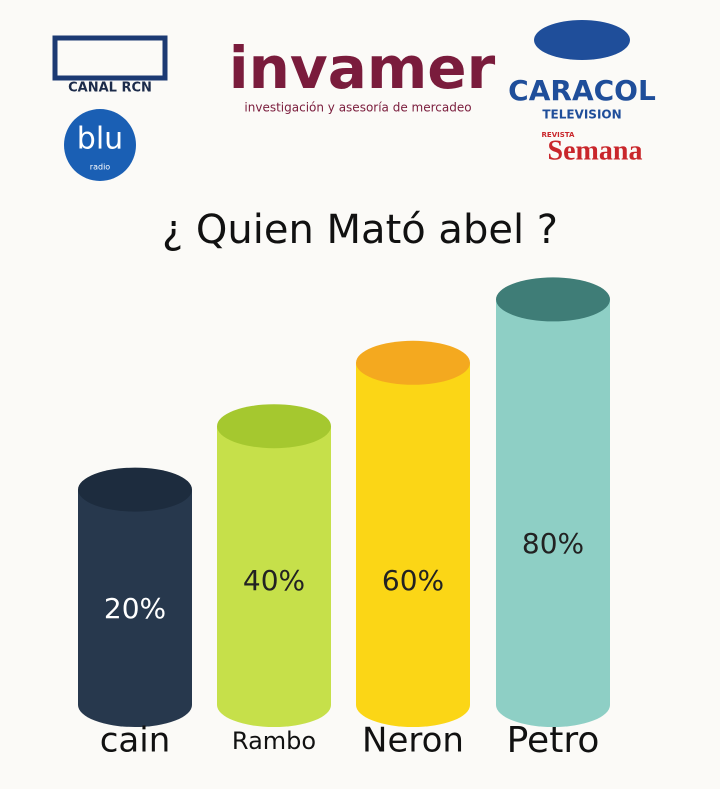 This screenshot has height=789, width=720. I want to click on value-label: 80%, so click(553, 543).